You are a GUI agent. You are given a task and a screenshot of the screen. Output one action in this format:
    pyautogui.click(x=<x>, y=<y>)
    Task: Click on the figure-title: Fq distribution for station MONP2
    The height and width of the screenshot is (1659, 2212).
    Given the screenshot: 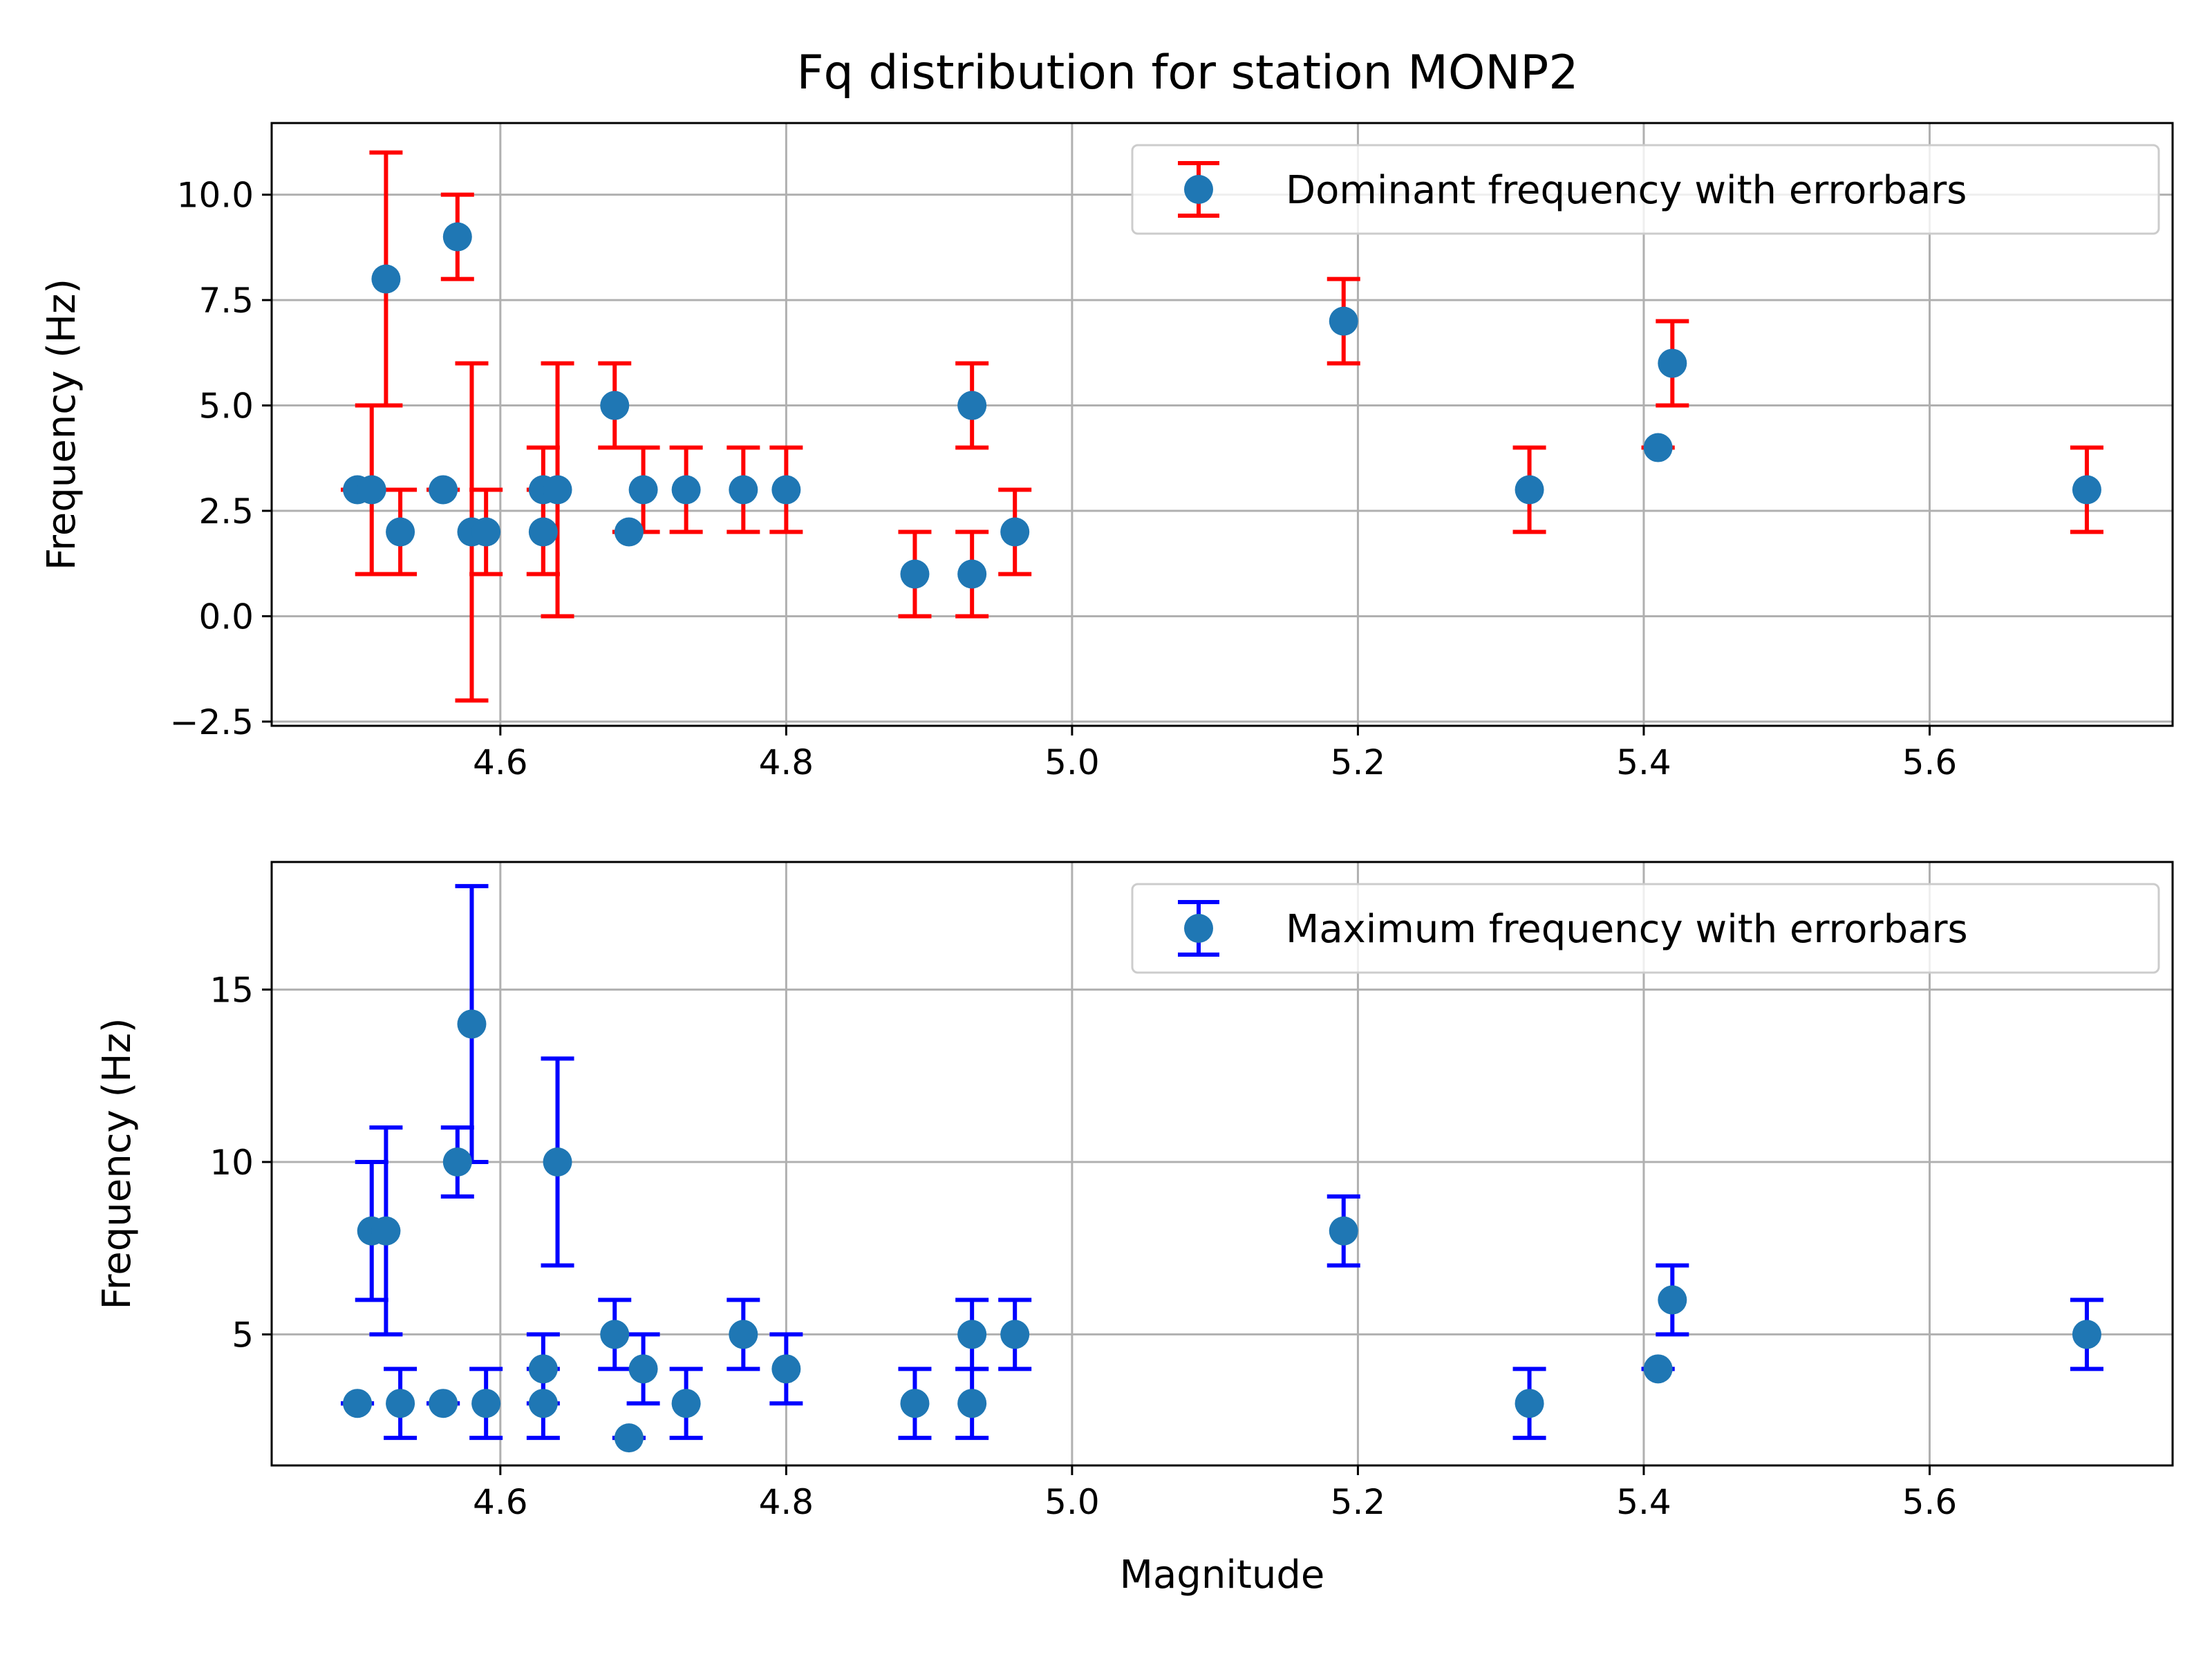 What is the action you would take?
    pyautogui.click(x=1187, y=73)
    